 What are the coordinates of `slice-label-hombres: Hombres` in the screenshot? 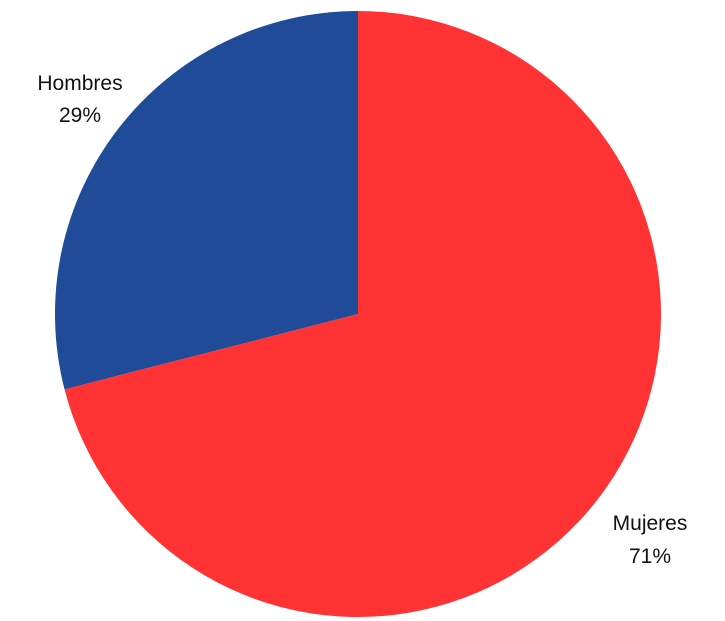 It's located at (79, 83).